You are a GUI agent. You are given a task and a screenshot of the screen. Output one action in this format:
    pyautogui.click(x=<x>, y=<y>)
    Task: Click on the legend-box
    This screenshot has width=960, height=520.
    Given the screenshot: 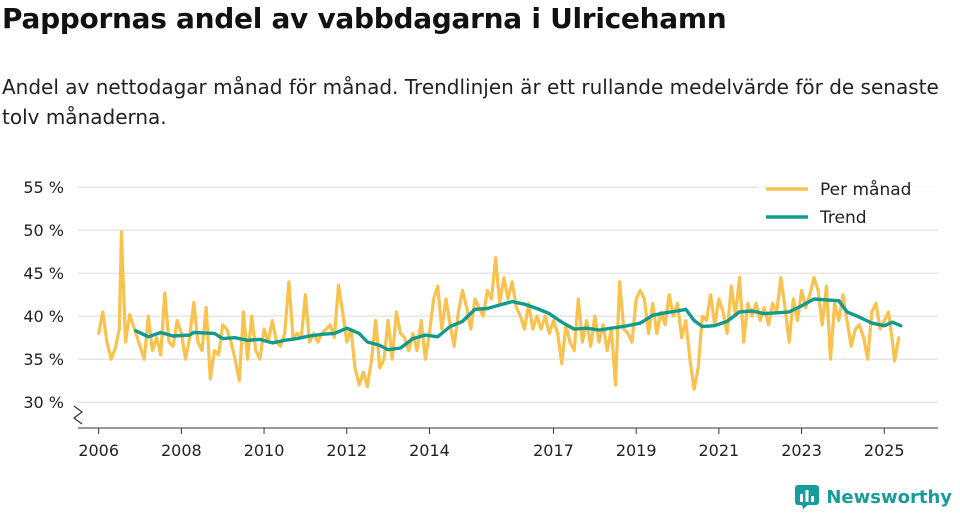 What is the action you would take?
    pyautogui.click(x=849, y=201)
    